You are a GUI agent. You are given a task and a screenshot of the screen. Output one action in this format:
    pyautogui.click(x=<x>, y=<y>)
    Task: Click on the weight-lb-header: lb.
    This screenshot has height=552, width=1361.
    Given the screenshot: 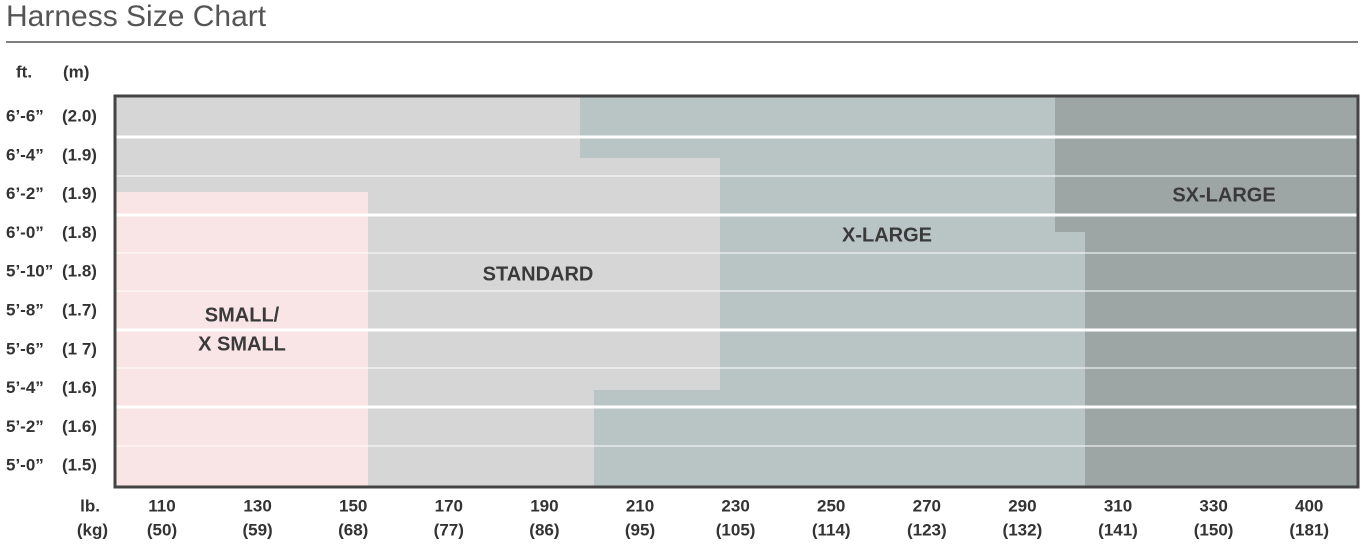 What is the action you would take?
    pyautogui.click(x=90, y=505)
    